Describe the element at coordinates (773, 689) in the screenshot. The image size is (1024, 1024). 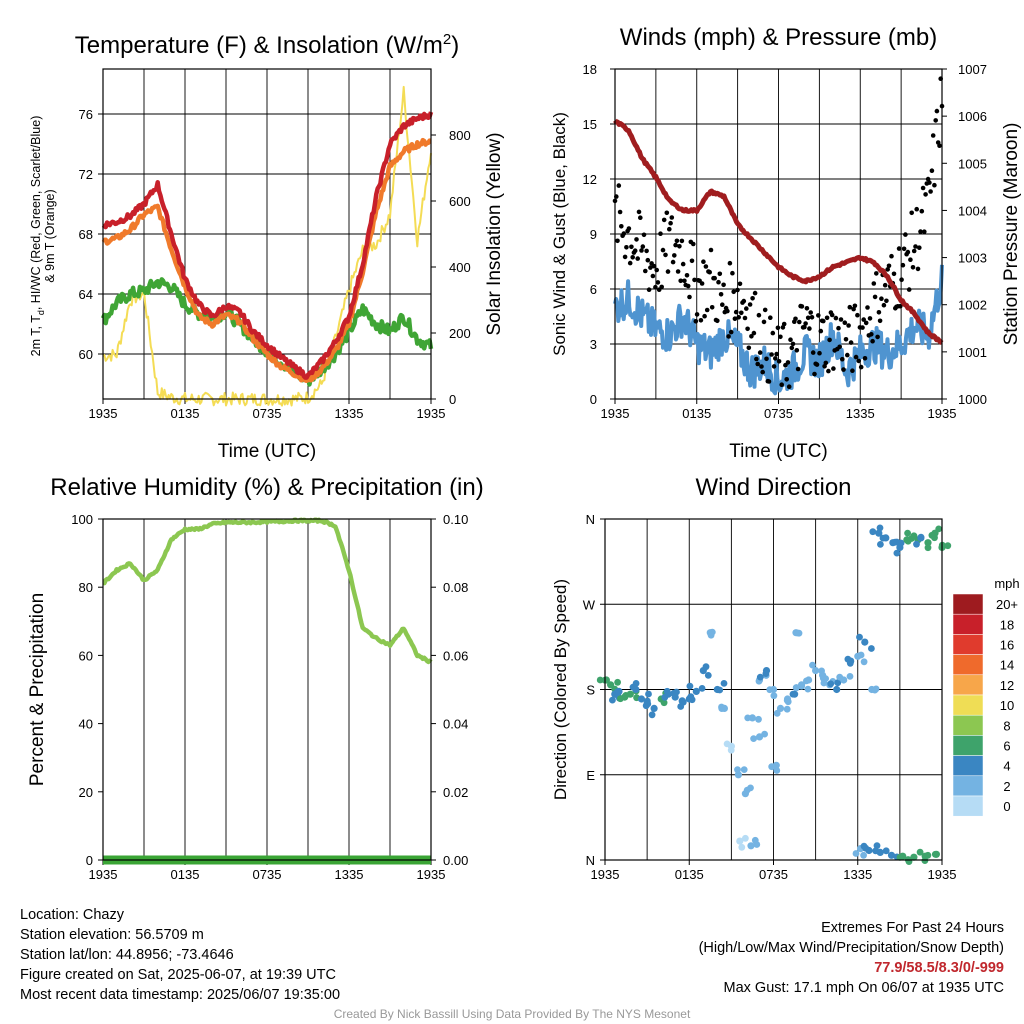
I see `plot-border` at that location.